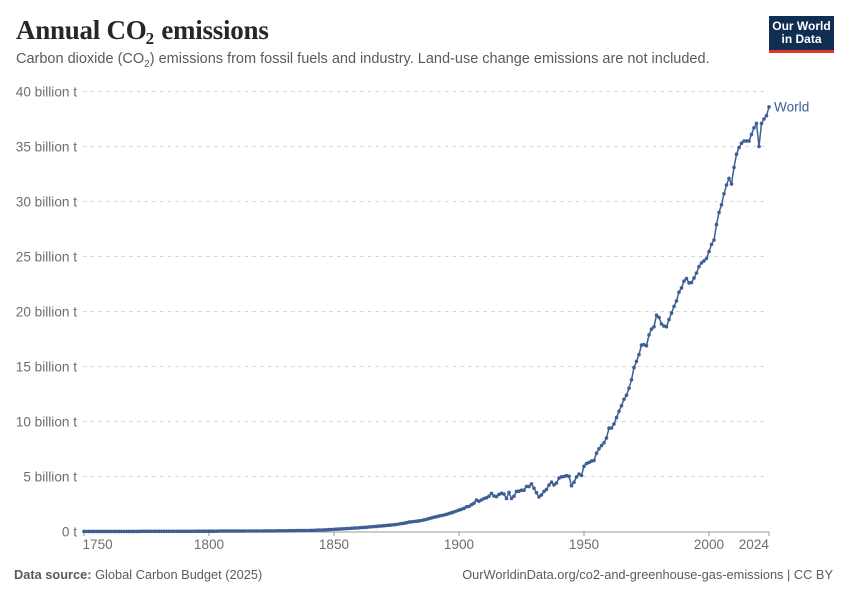 The width and height of the screenshot is (850, 600). I want to click on svg-text: 2000, so click(709, 544).